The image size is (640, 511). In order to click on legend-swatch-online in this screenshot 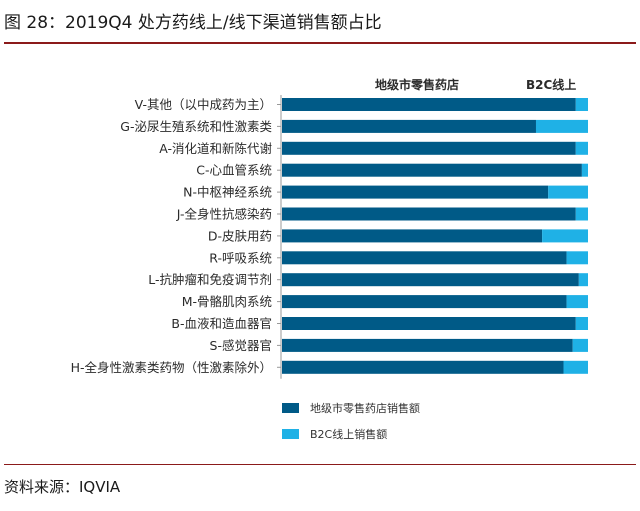, I will do `click(290, 434)`.